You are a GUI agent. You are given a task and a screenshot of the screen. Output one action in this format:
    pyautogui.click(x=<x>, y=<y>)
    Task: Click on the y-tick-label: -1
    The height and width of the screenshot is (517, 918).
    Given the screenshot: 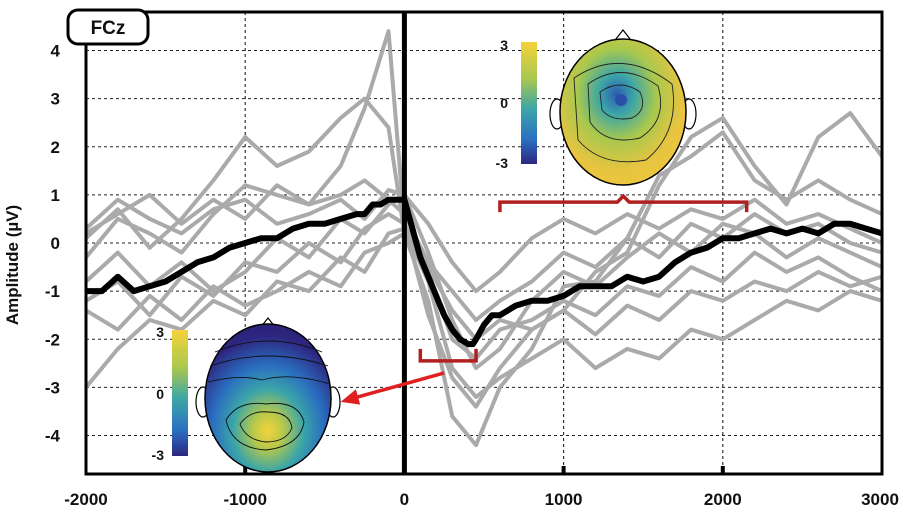 What is the action you would take?
    pyautogui.click(x=52, y=291)
    